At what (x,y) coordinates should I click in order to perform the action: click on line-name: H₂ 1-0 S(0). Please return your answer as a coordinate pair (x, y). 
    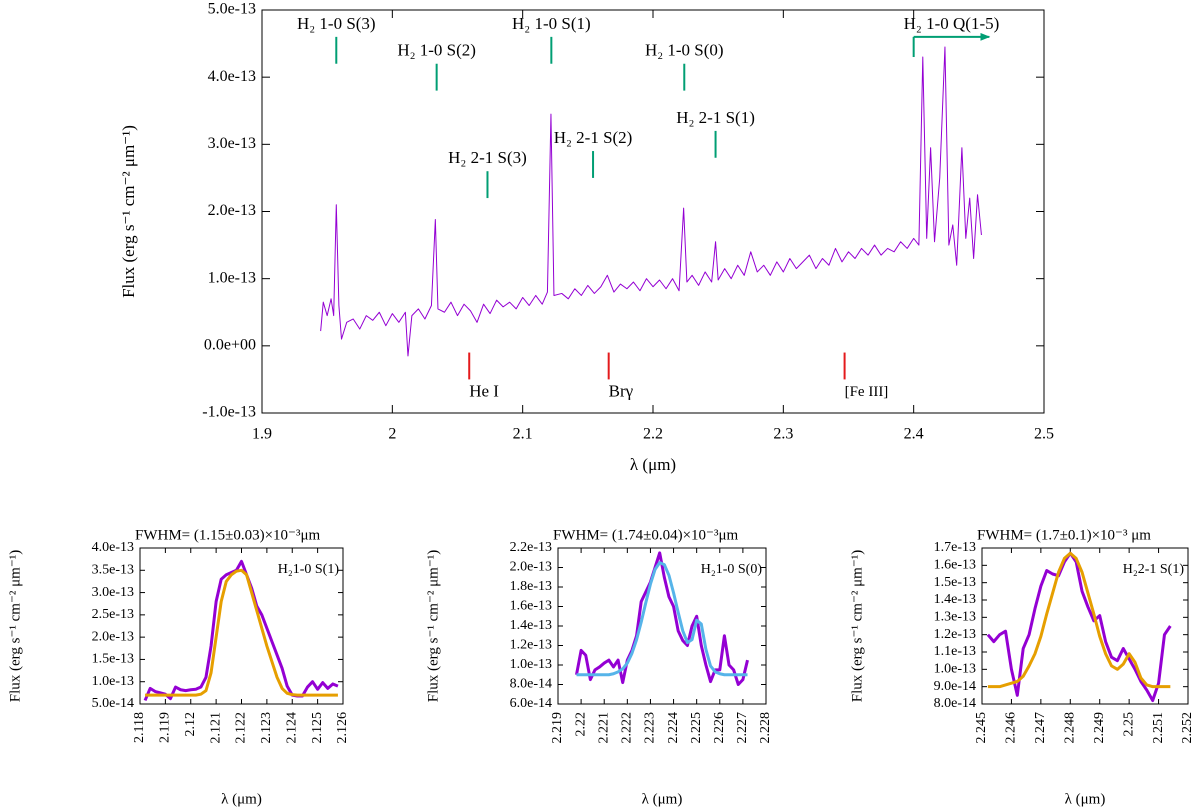
    Looking at the image, I should click on (684, 50).